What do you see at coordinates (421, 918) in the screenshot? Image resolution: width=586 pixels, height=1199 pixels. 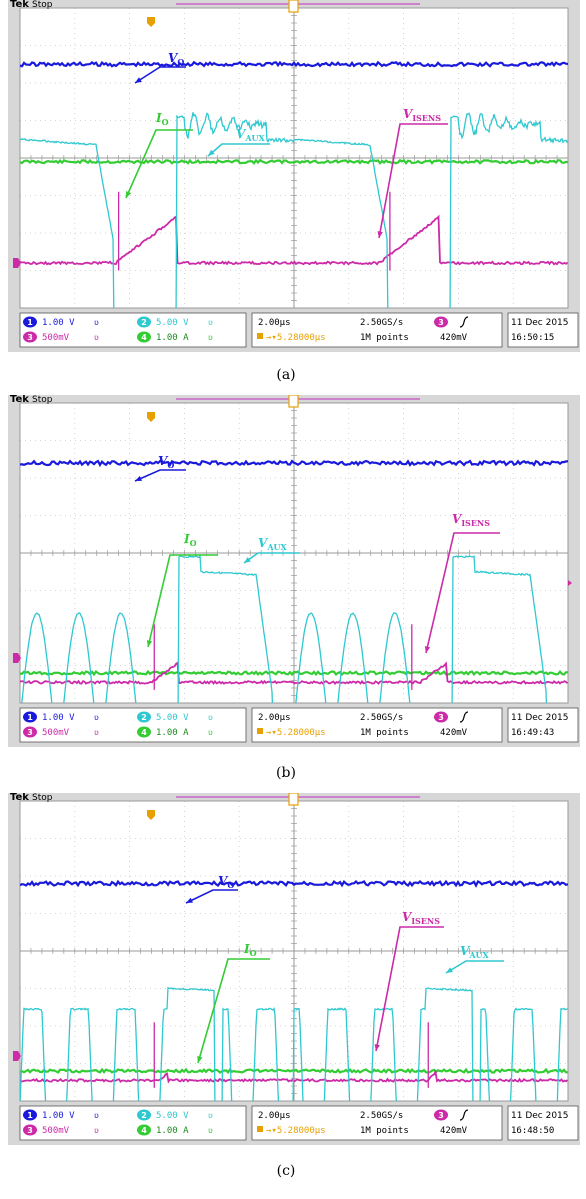 I see `label-visens: VISENS` at bounding box center [421, 918].